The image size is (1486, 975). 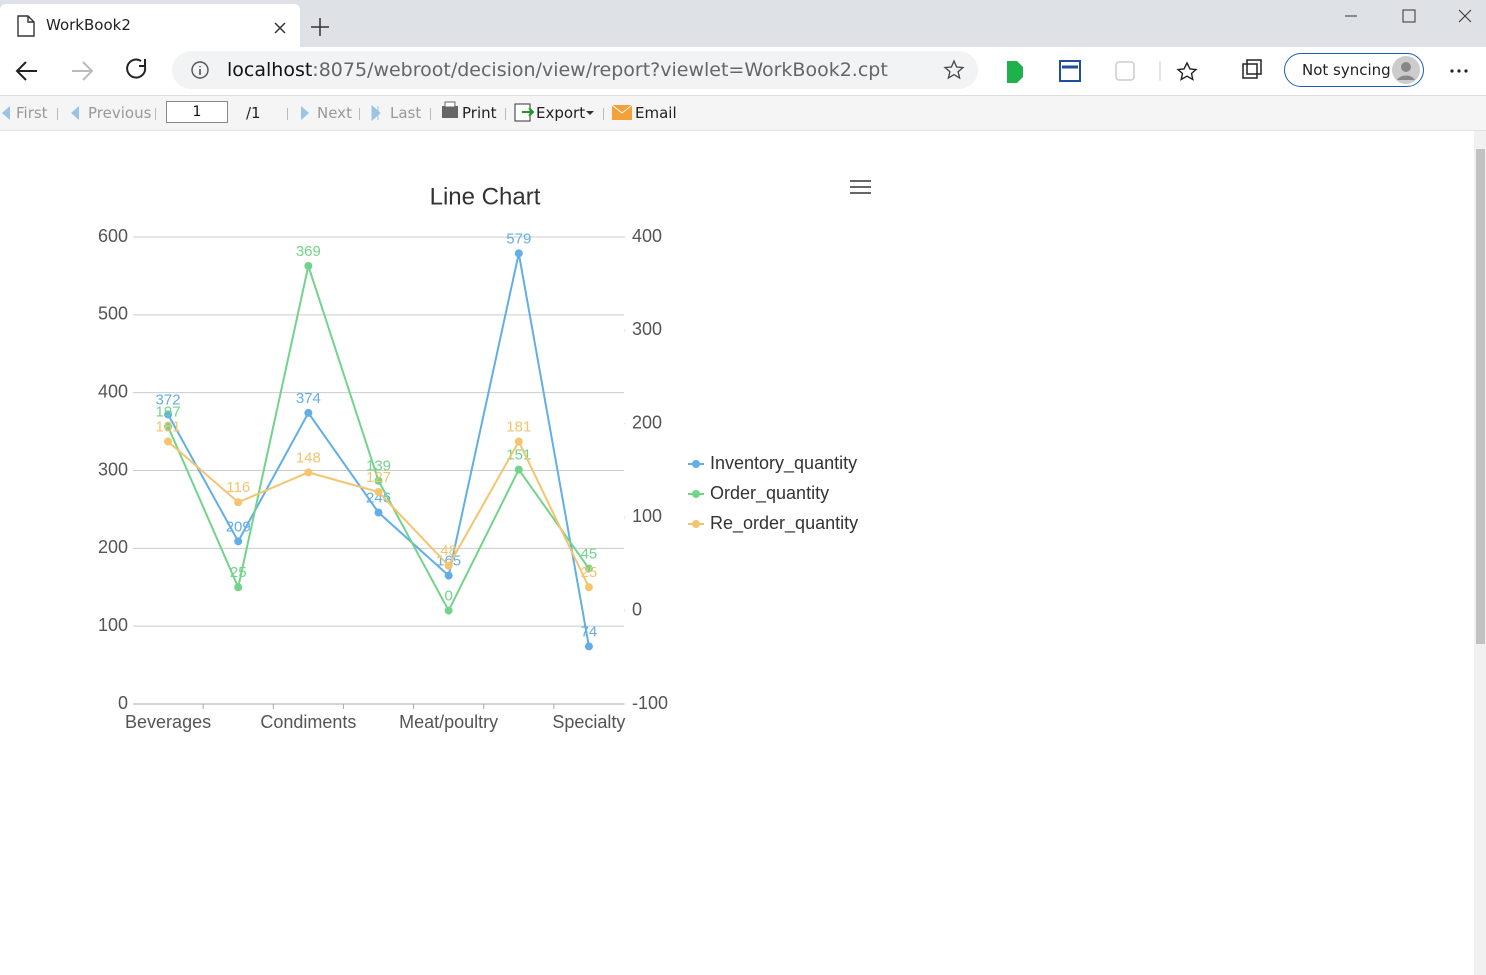 I want to click on tab-bar: WorkBook2, so click(x=743, y=23).